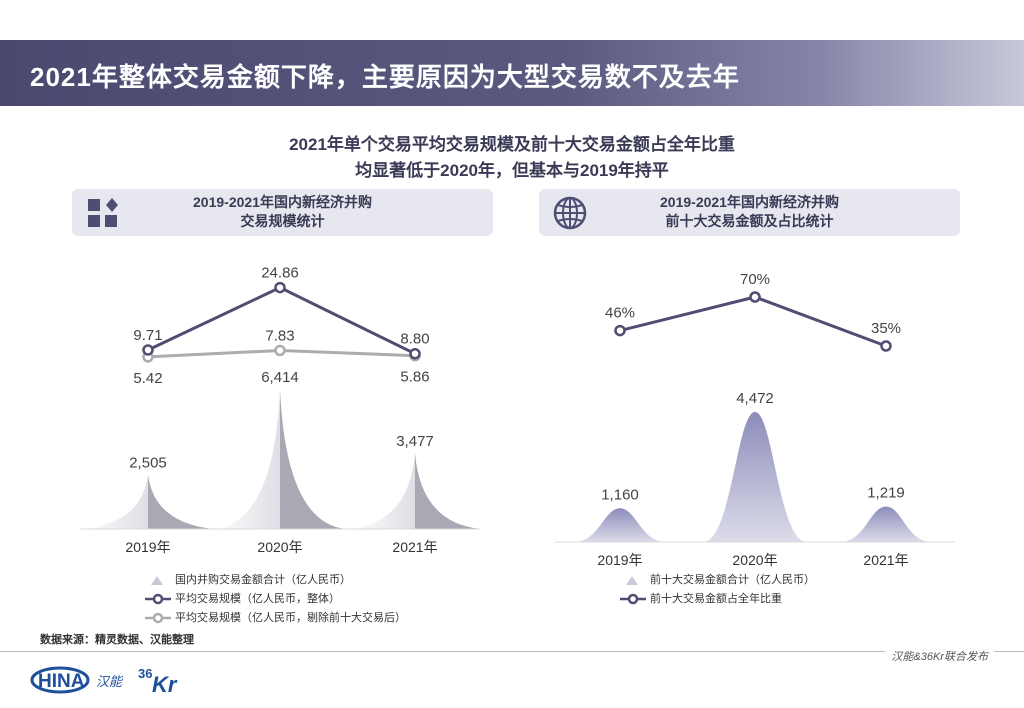 The image size is (1024, 708). Describe the element at coordinates (145, 673) in the screenshot. I see `36kr-logo-num: 36` at that location.